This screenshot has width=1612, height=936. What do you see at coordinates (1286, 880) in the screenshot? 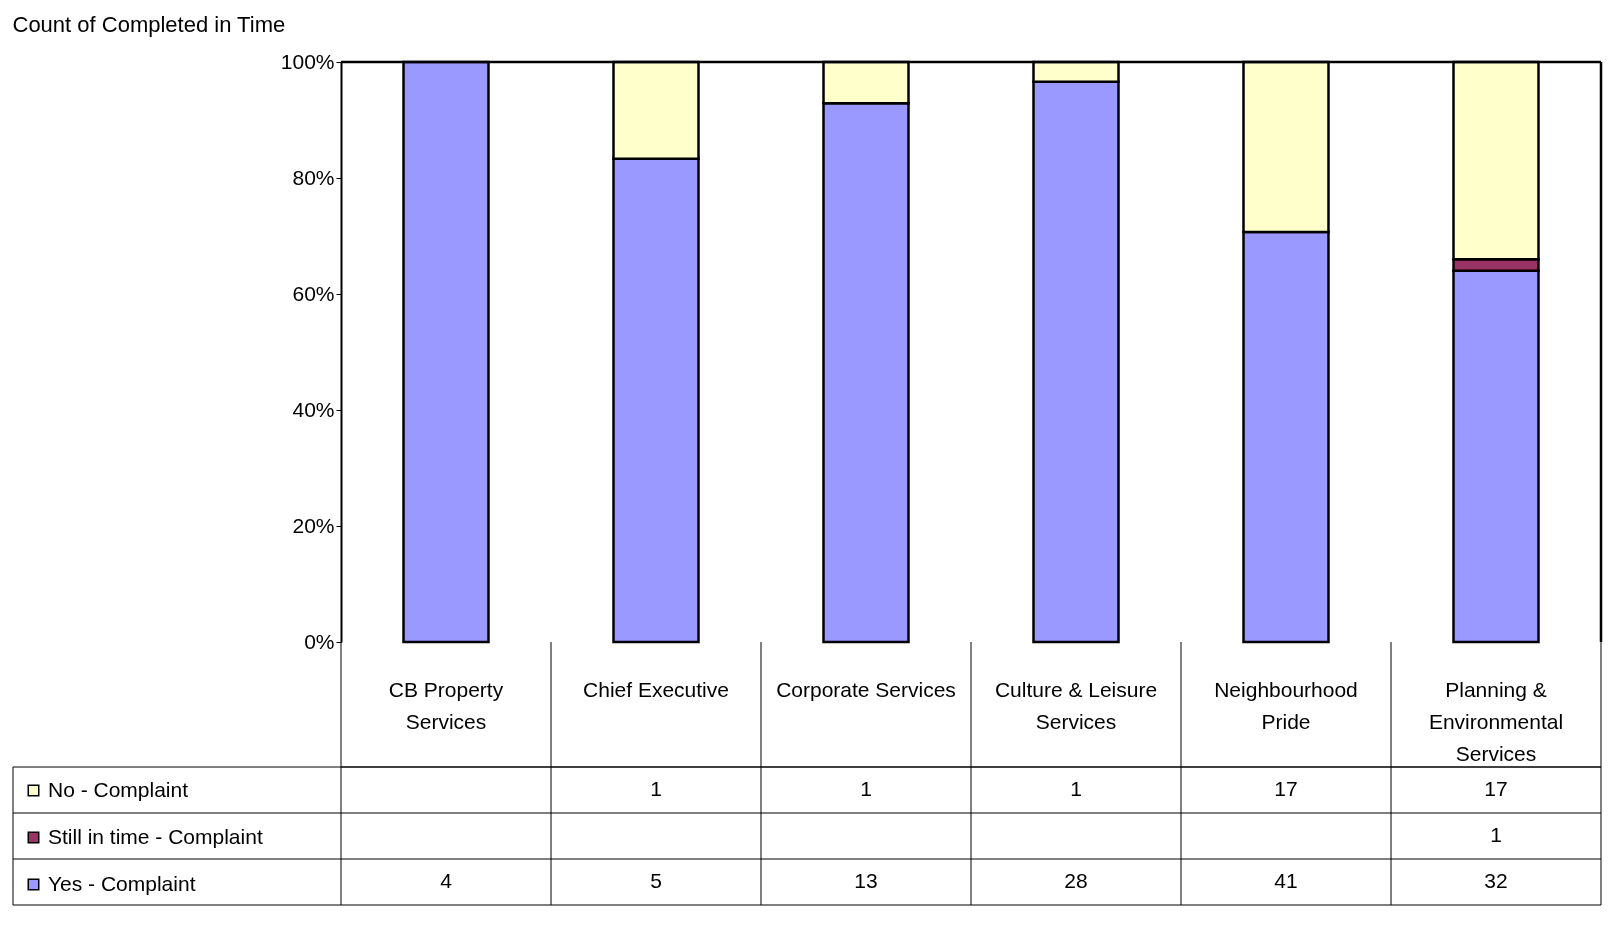
I see `text: 41` at bounding box center [1286, 880].